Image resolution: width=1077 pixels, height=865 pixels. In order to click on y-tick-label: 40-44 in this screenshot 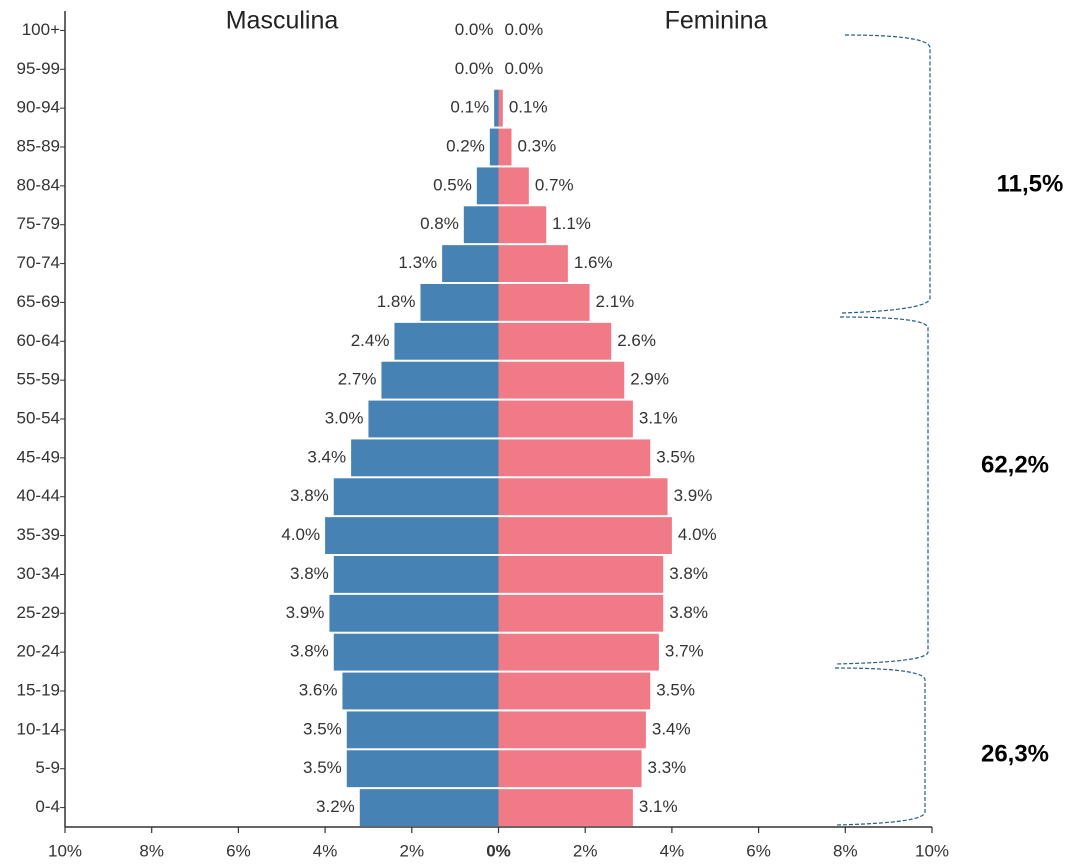, I will do `click(38, 495)`.